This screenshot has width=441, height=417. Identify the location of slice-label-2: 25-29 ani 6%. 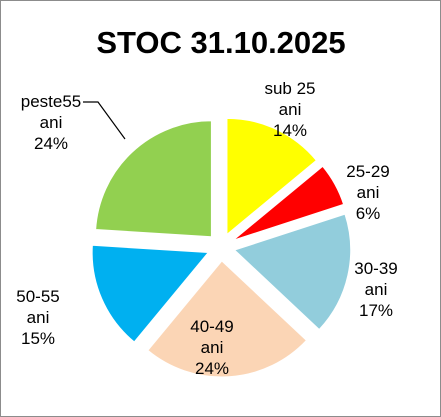
(367, 192).